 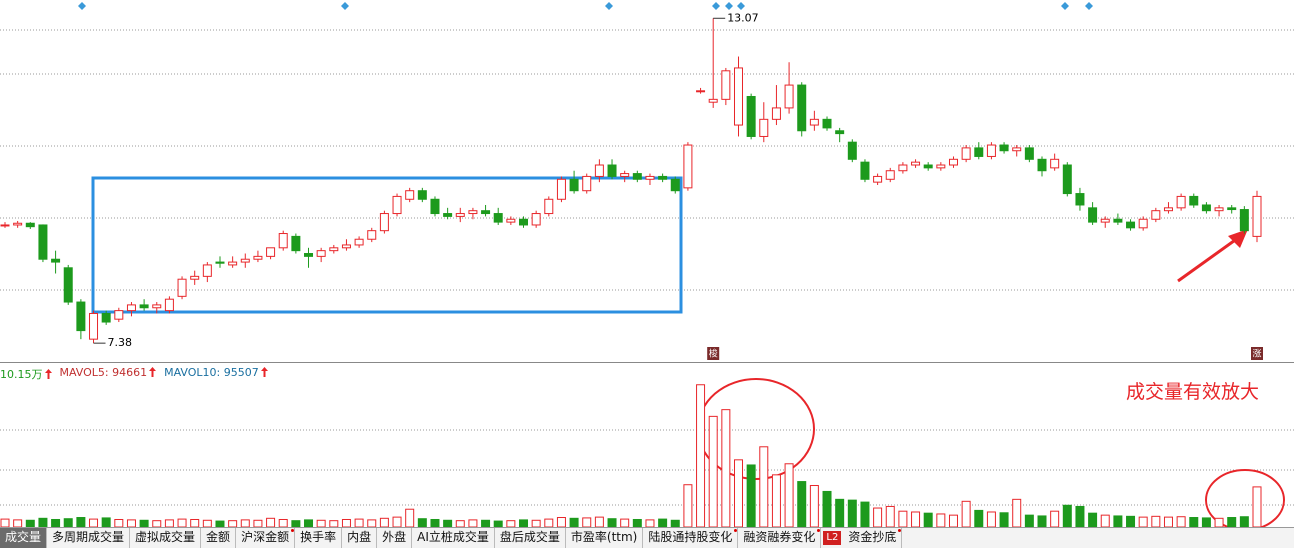 What do you see at coordinates (395, 538) in the screenshot?
I see `tab: 外盘` at bounding box center [395, 538].